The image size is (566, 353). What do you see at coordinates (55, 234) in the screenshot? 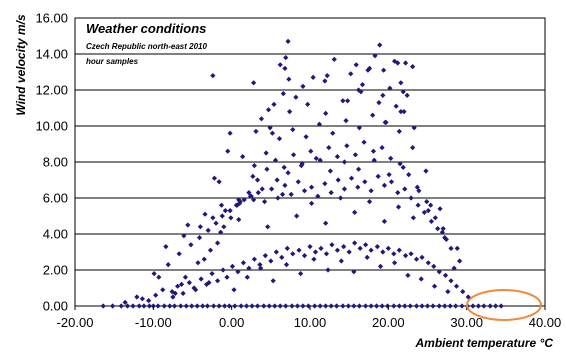
I see `y-tick-label: 4.00` at bounding box center [55, 234].